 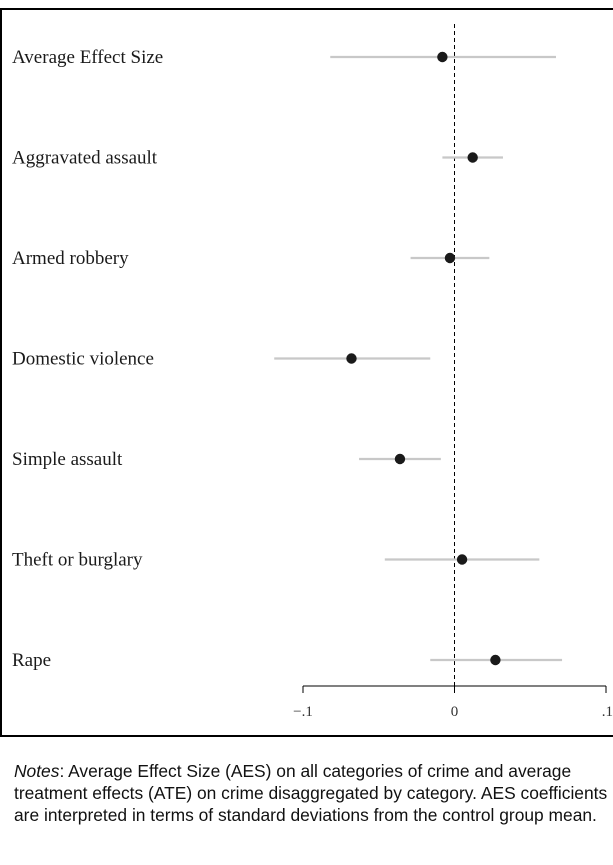 I want to click on x-tick-label: 0, so click(x=455, y=712).